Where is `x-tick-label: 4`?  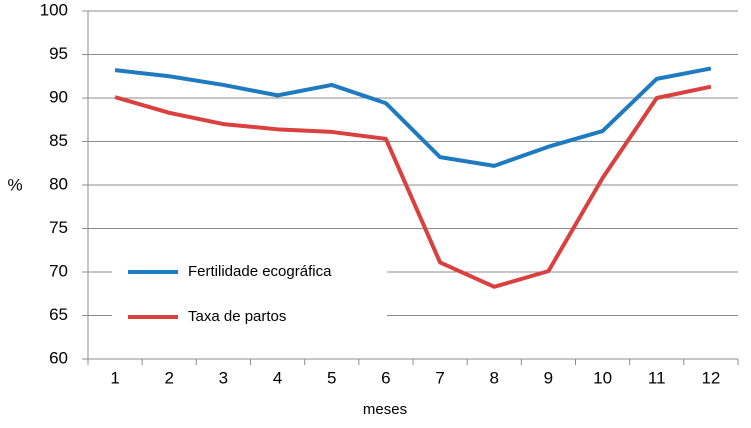
x-tick-label: 4 is located at coordinates (277, 377).